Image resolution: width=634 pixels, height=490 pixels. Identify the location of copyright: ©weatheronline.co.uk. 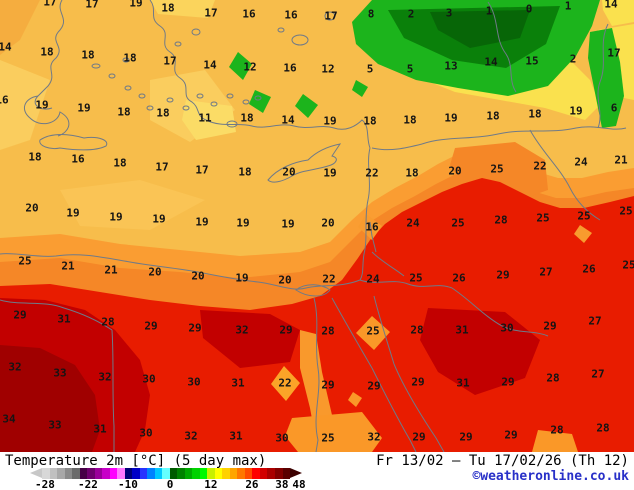
(550, 476).